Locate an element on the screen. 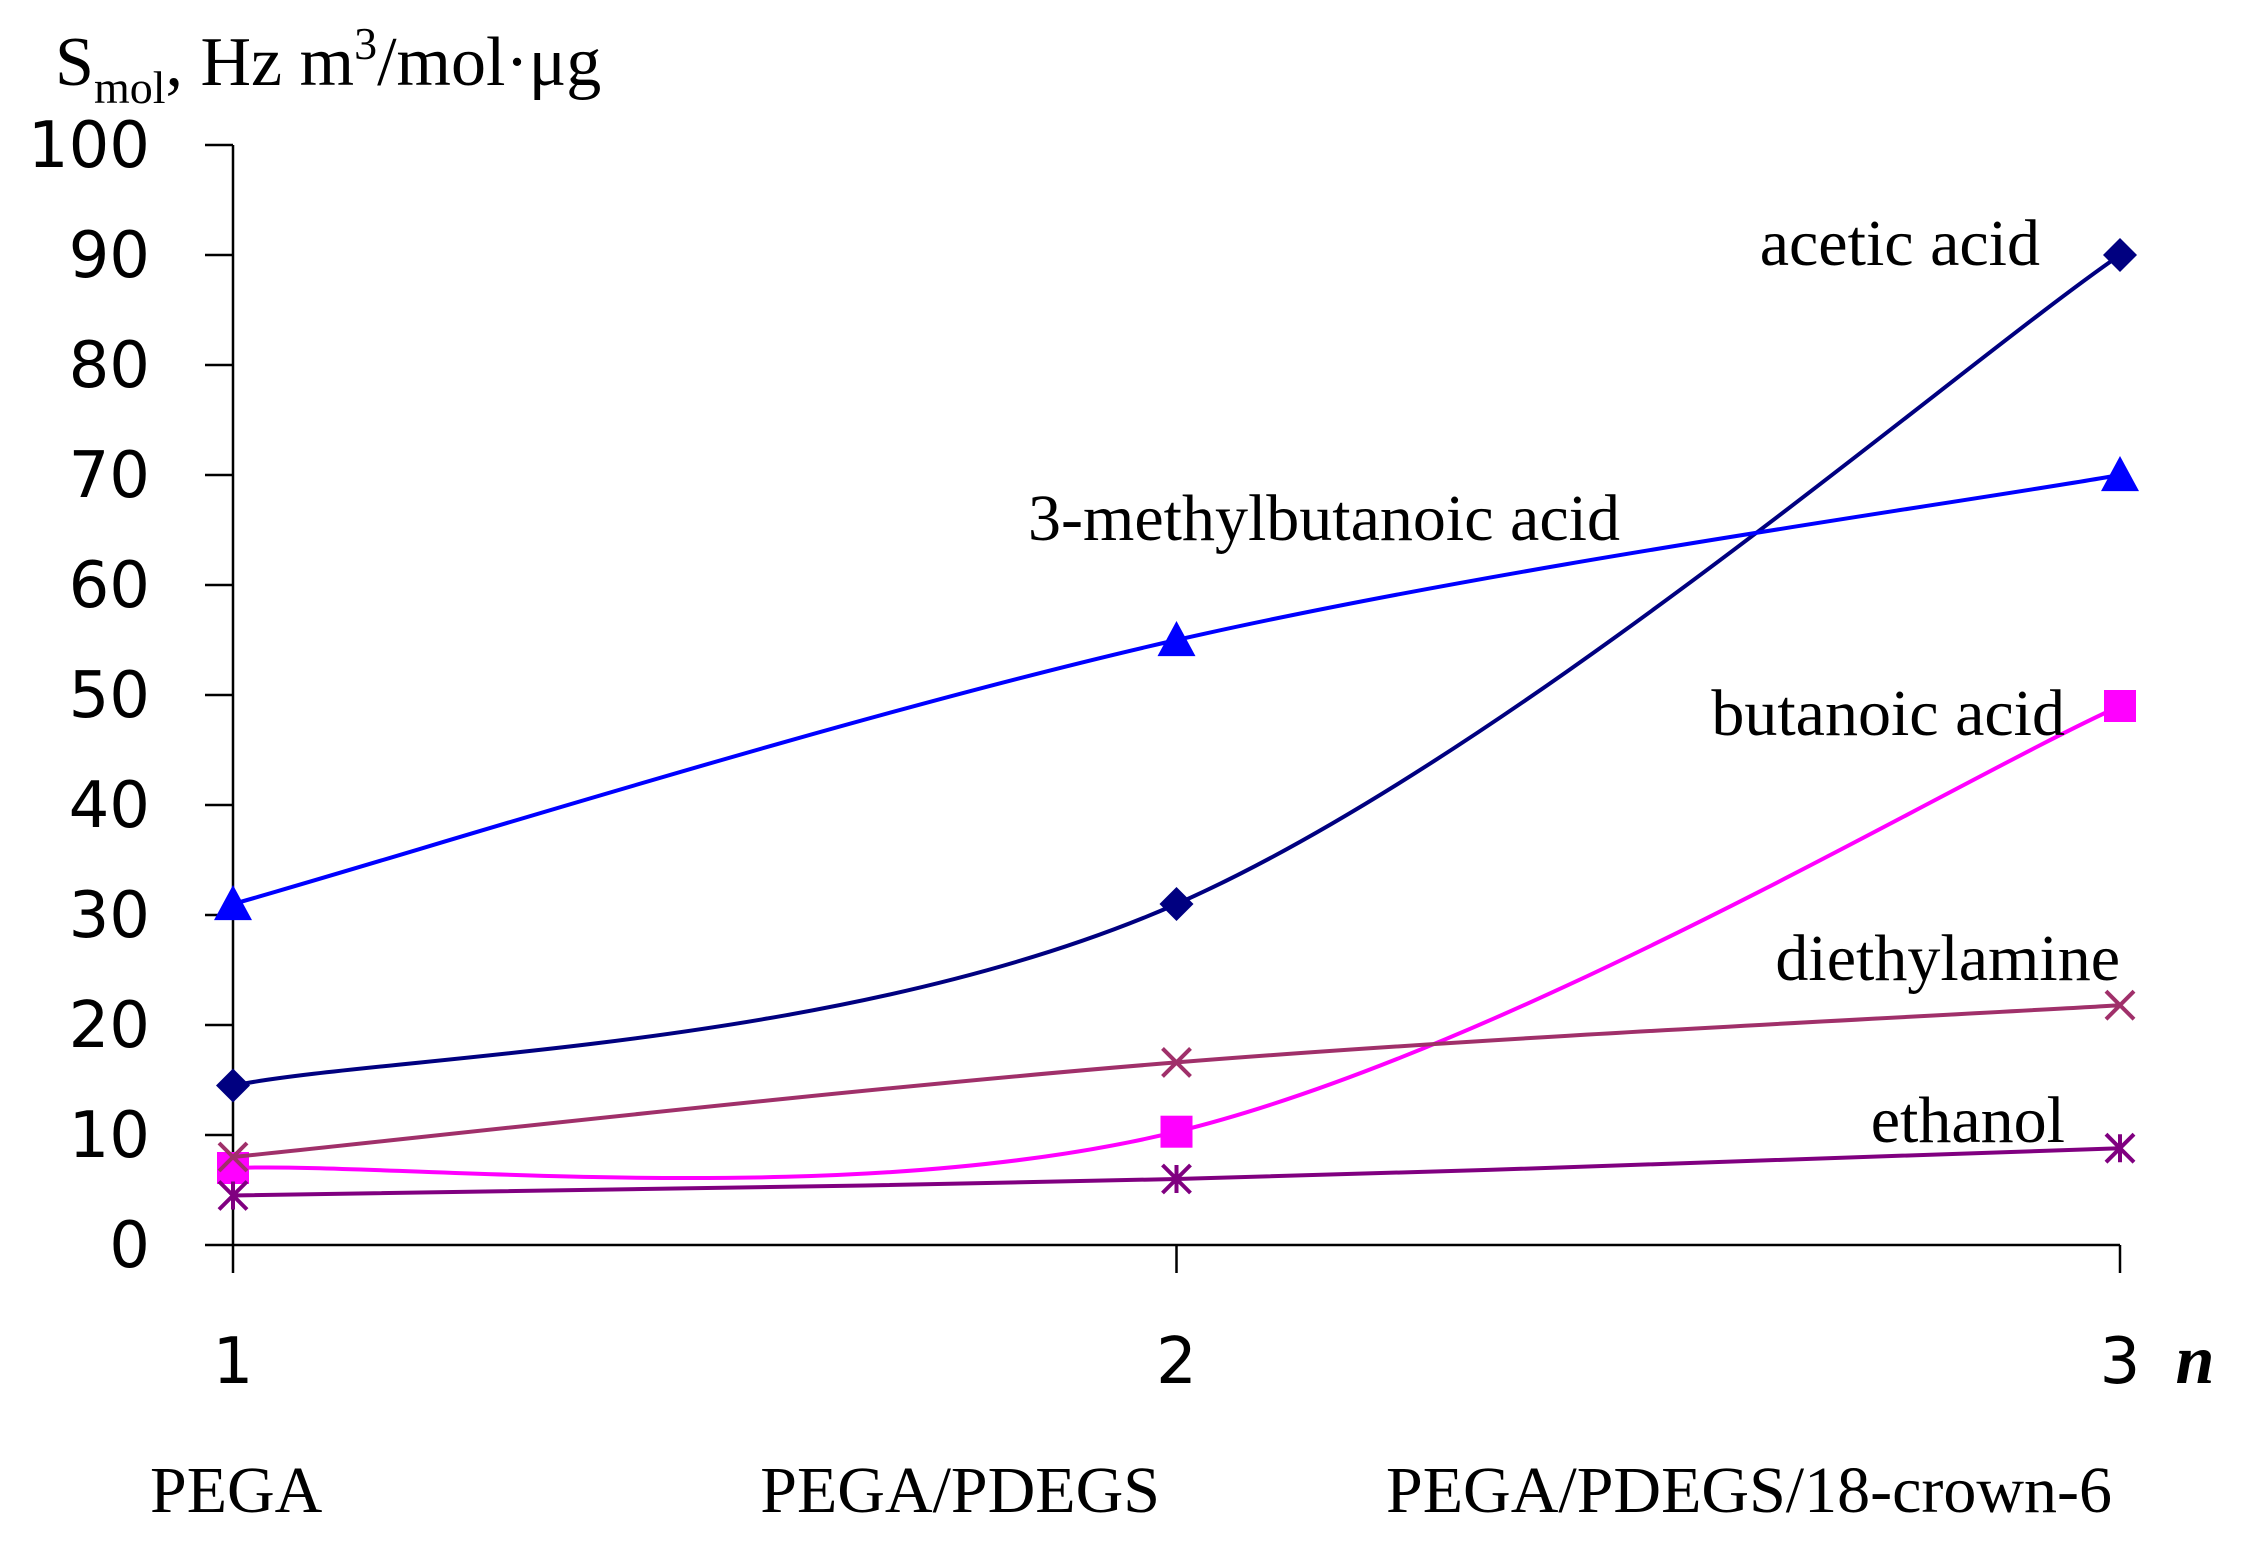 The height and width of the screenshot is (1542, 2248). x-category-label: PEGA/PDEGS/18-crown-6 is located at coordinates (1749, 1490).